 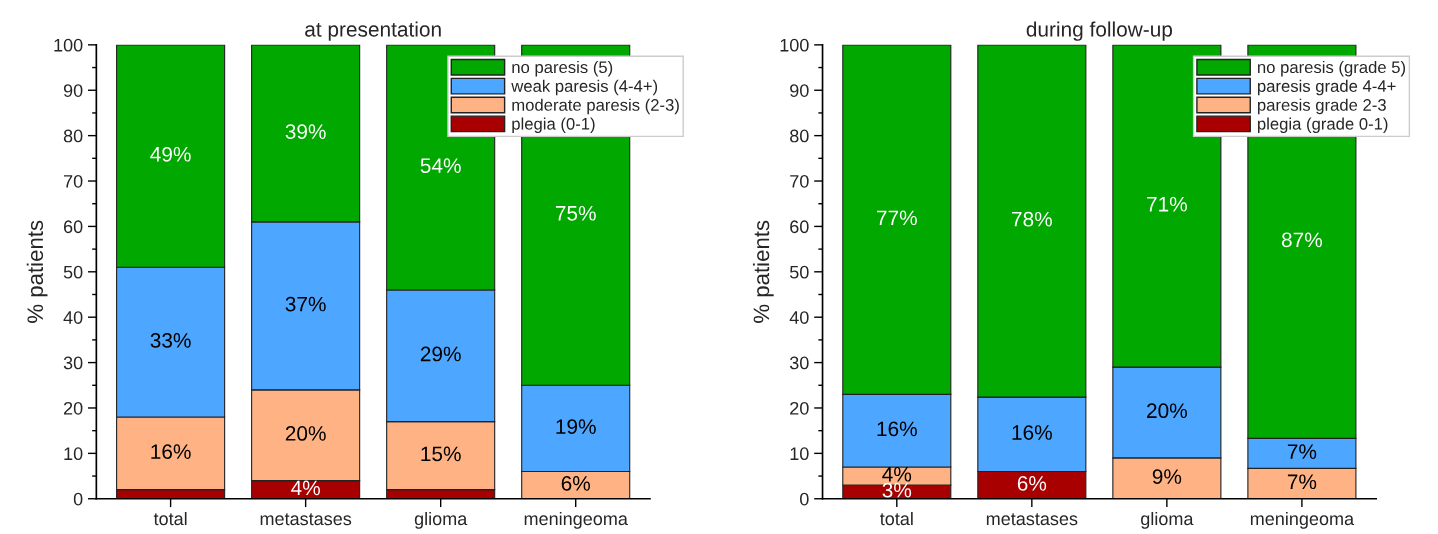 I want to click on chart-title: at presentation, so click(x=373, y=31).